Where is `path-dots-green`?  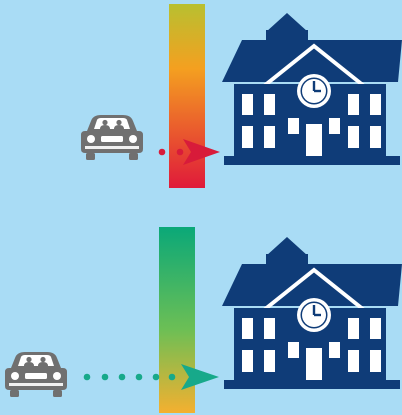
path-dots-green is located at coordinates (129, 377).